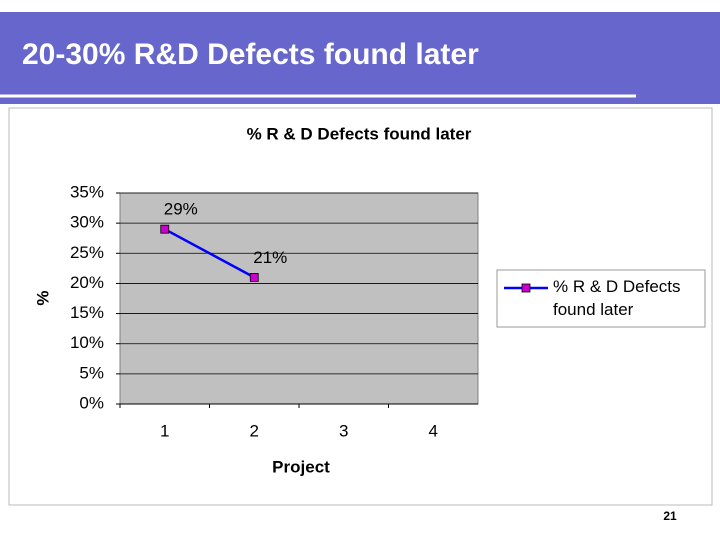 The width and height of the screenshot is (720, 540). Describe the element at coordinates (670, 516) in the screenshot. I see `page-number: 21` at that location.